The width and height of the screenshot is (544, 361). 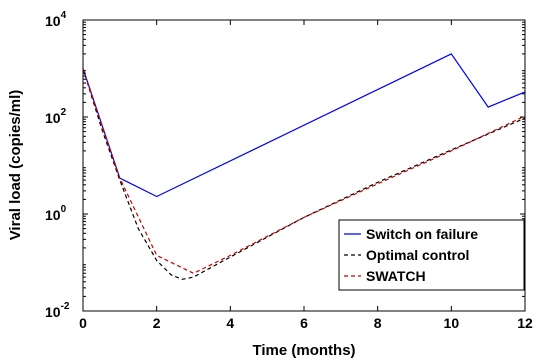 What do you see at coordinates (422, 234) in the screenshot?
I see `legend-label-switch-on-failure: Switch on failure` at bounding box center [422, 234].